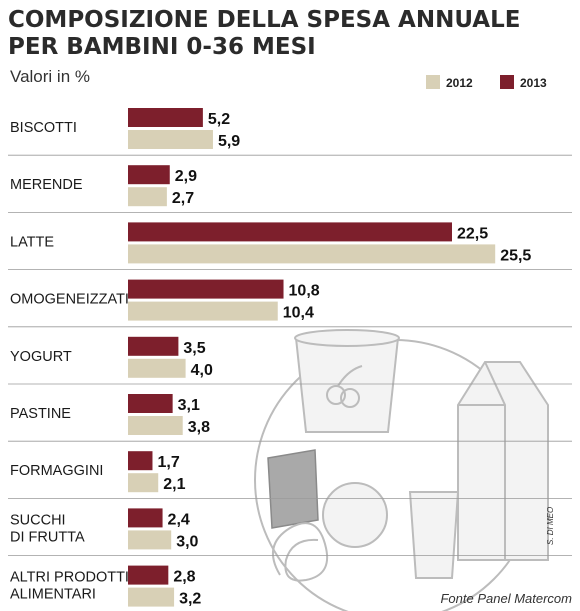 This screenshot has width=580, height=611. I want to click on value-label-2013: 22,5, so click(472, 233).